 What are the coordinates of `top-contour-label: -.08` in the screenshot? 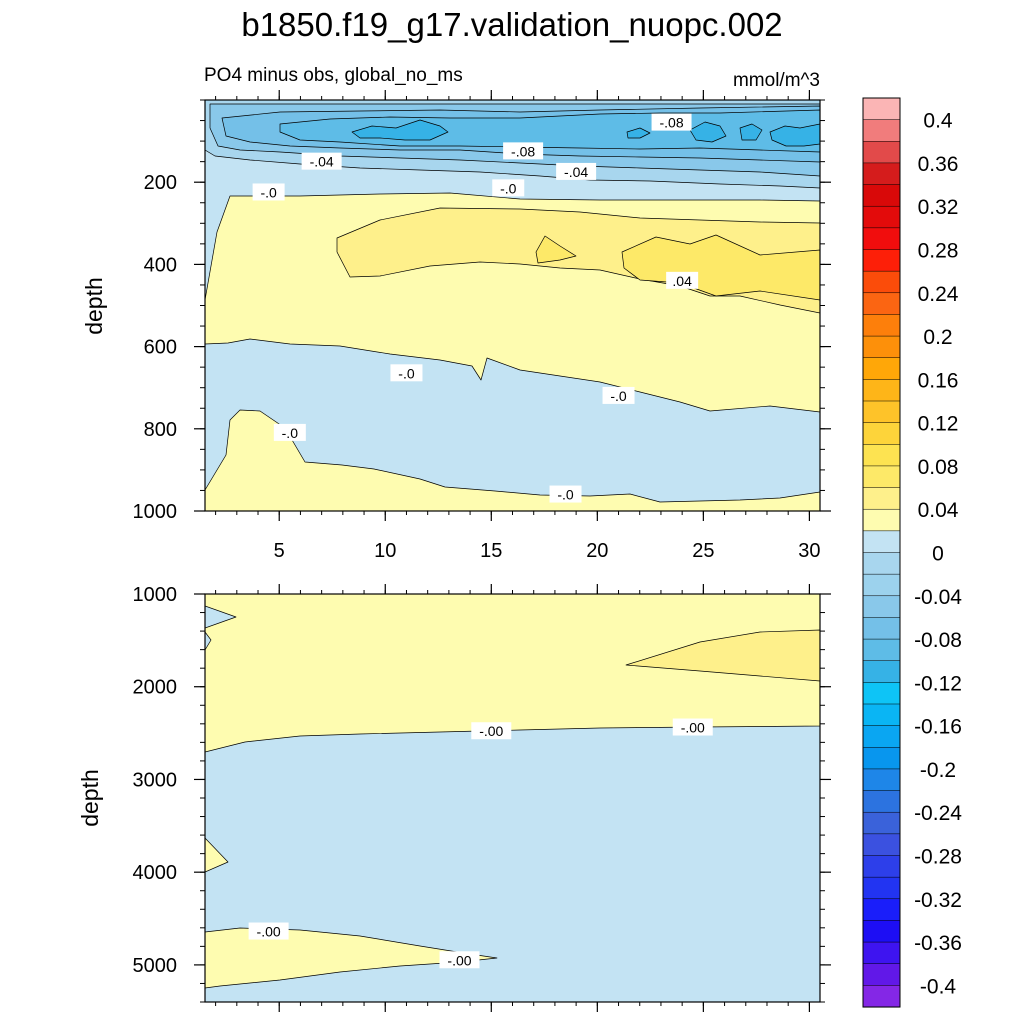 It's located at (671, 123).